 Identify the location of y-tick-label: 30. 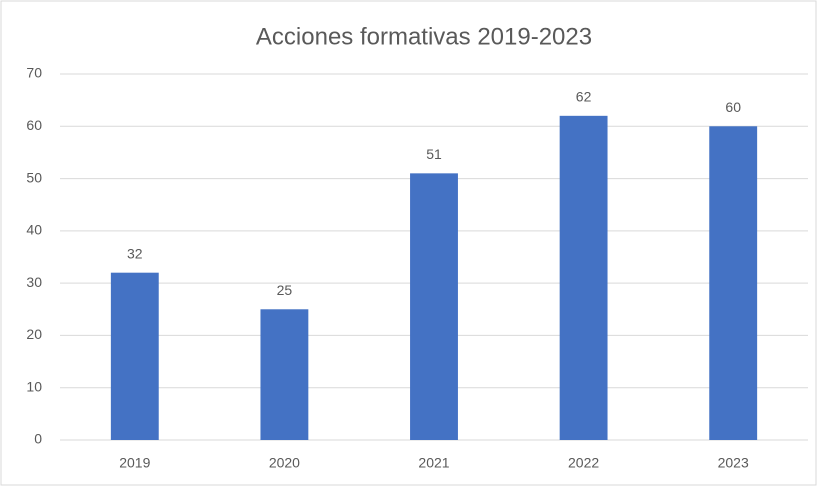
(34, 282).